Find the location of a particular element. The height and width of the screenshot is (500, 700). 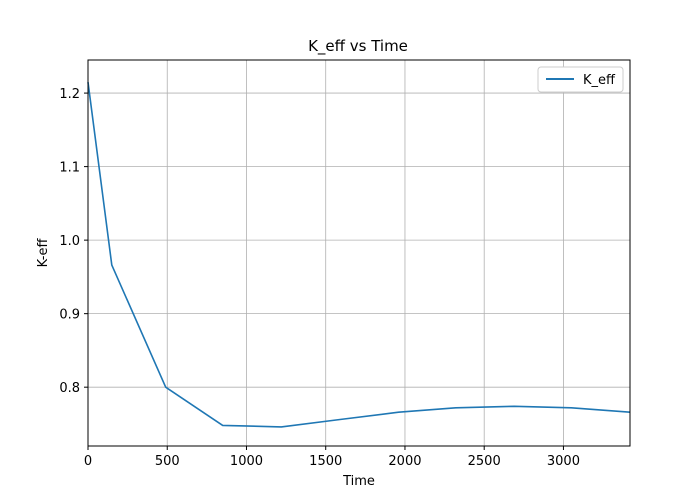

y-tick-label: 1.0 is located at coordinates (69, 241).